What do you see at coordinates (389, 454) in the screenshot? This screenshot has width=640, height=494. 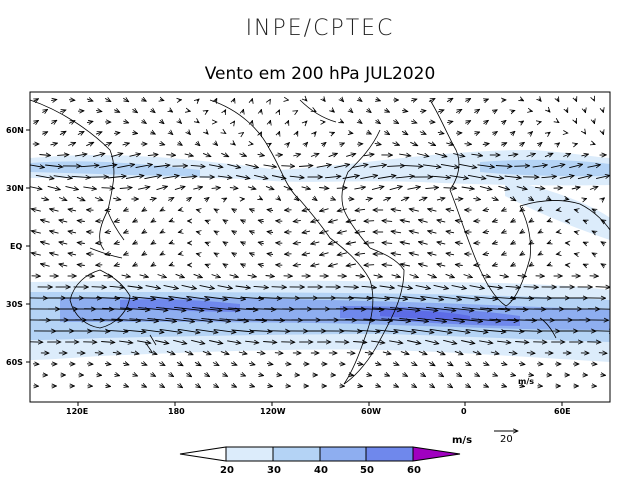 I see `colorbar-bin` at bounding box center [389, 454].